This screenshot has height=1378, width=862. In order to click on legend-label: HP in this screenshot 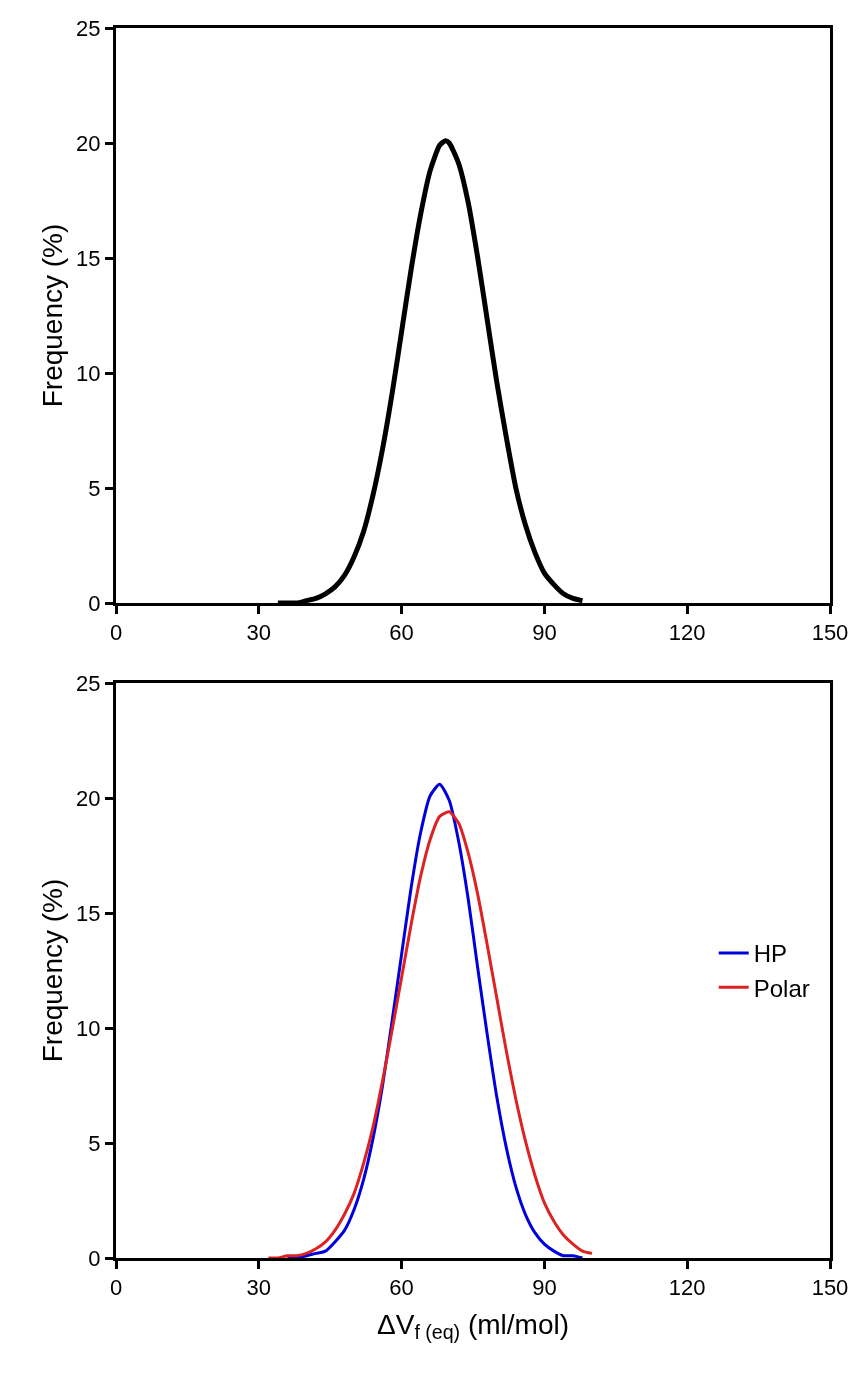, I will do `click(770, 954)`.